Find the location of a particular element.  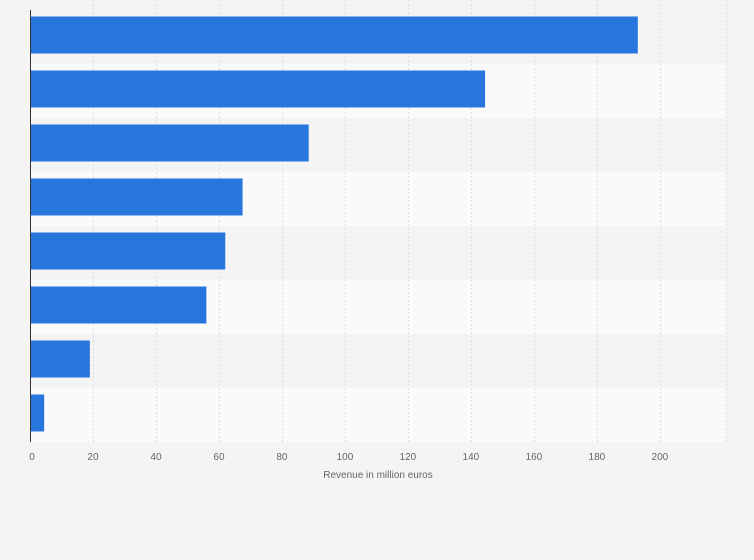

x-tick-label: 120 is located at coordinates (408, 457).